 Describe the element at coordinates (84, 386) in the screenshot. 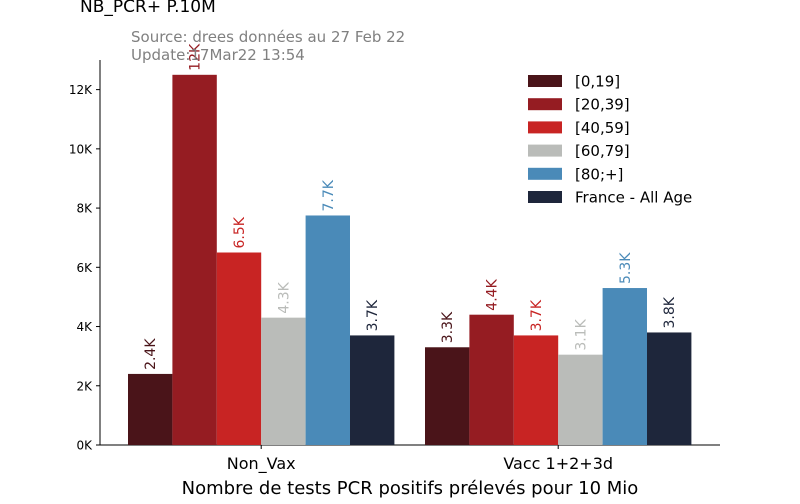

I see `y-tick-label: 2K` at that location.